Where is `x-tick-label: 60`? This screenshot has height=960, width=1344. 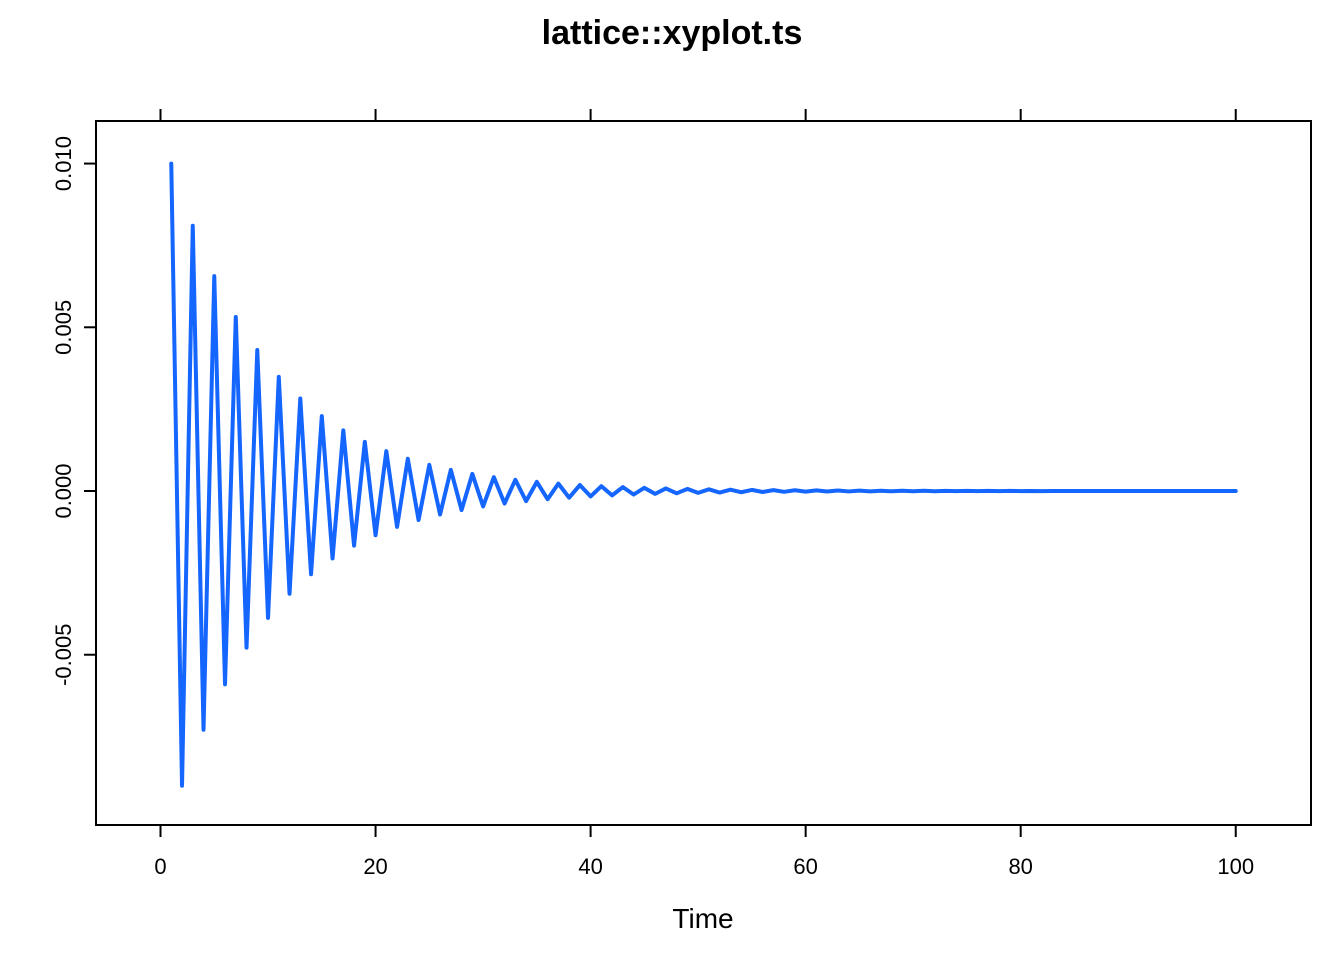
x-tick-label: 60 is located at coordinates (805, 866).